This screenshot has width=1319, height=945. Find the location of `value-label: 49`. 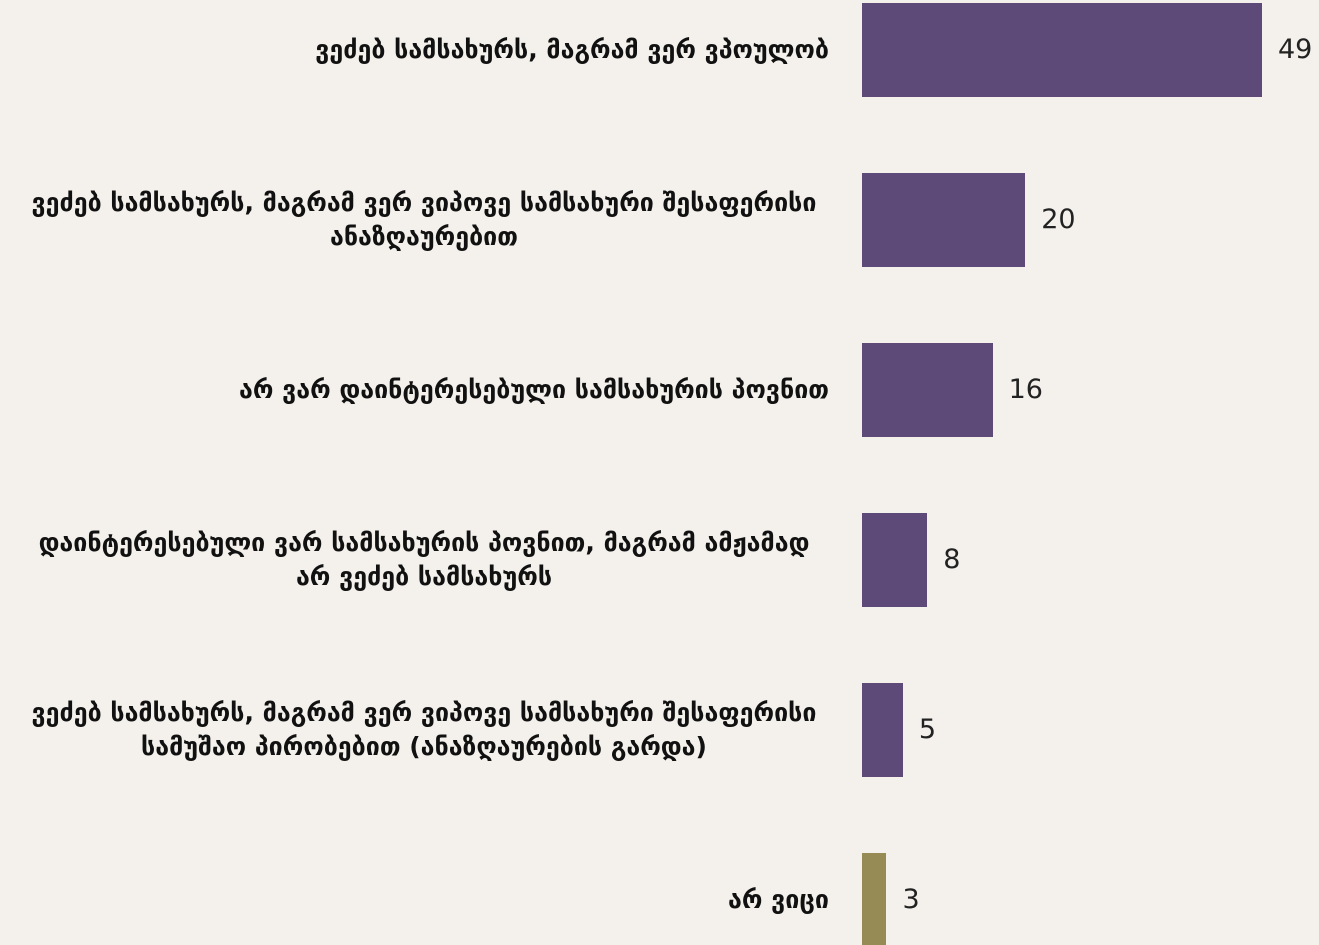

value-label: 49 is located at coordinates (1295, 49).